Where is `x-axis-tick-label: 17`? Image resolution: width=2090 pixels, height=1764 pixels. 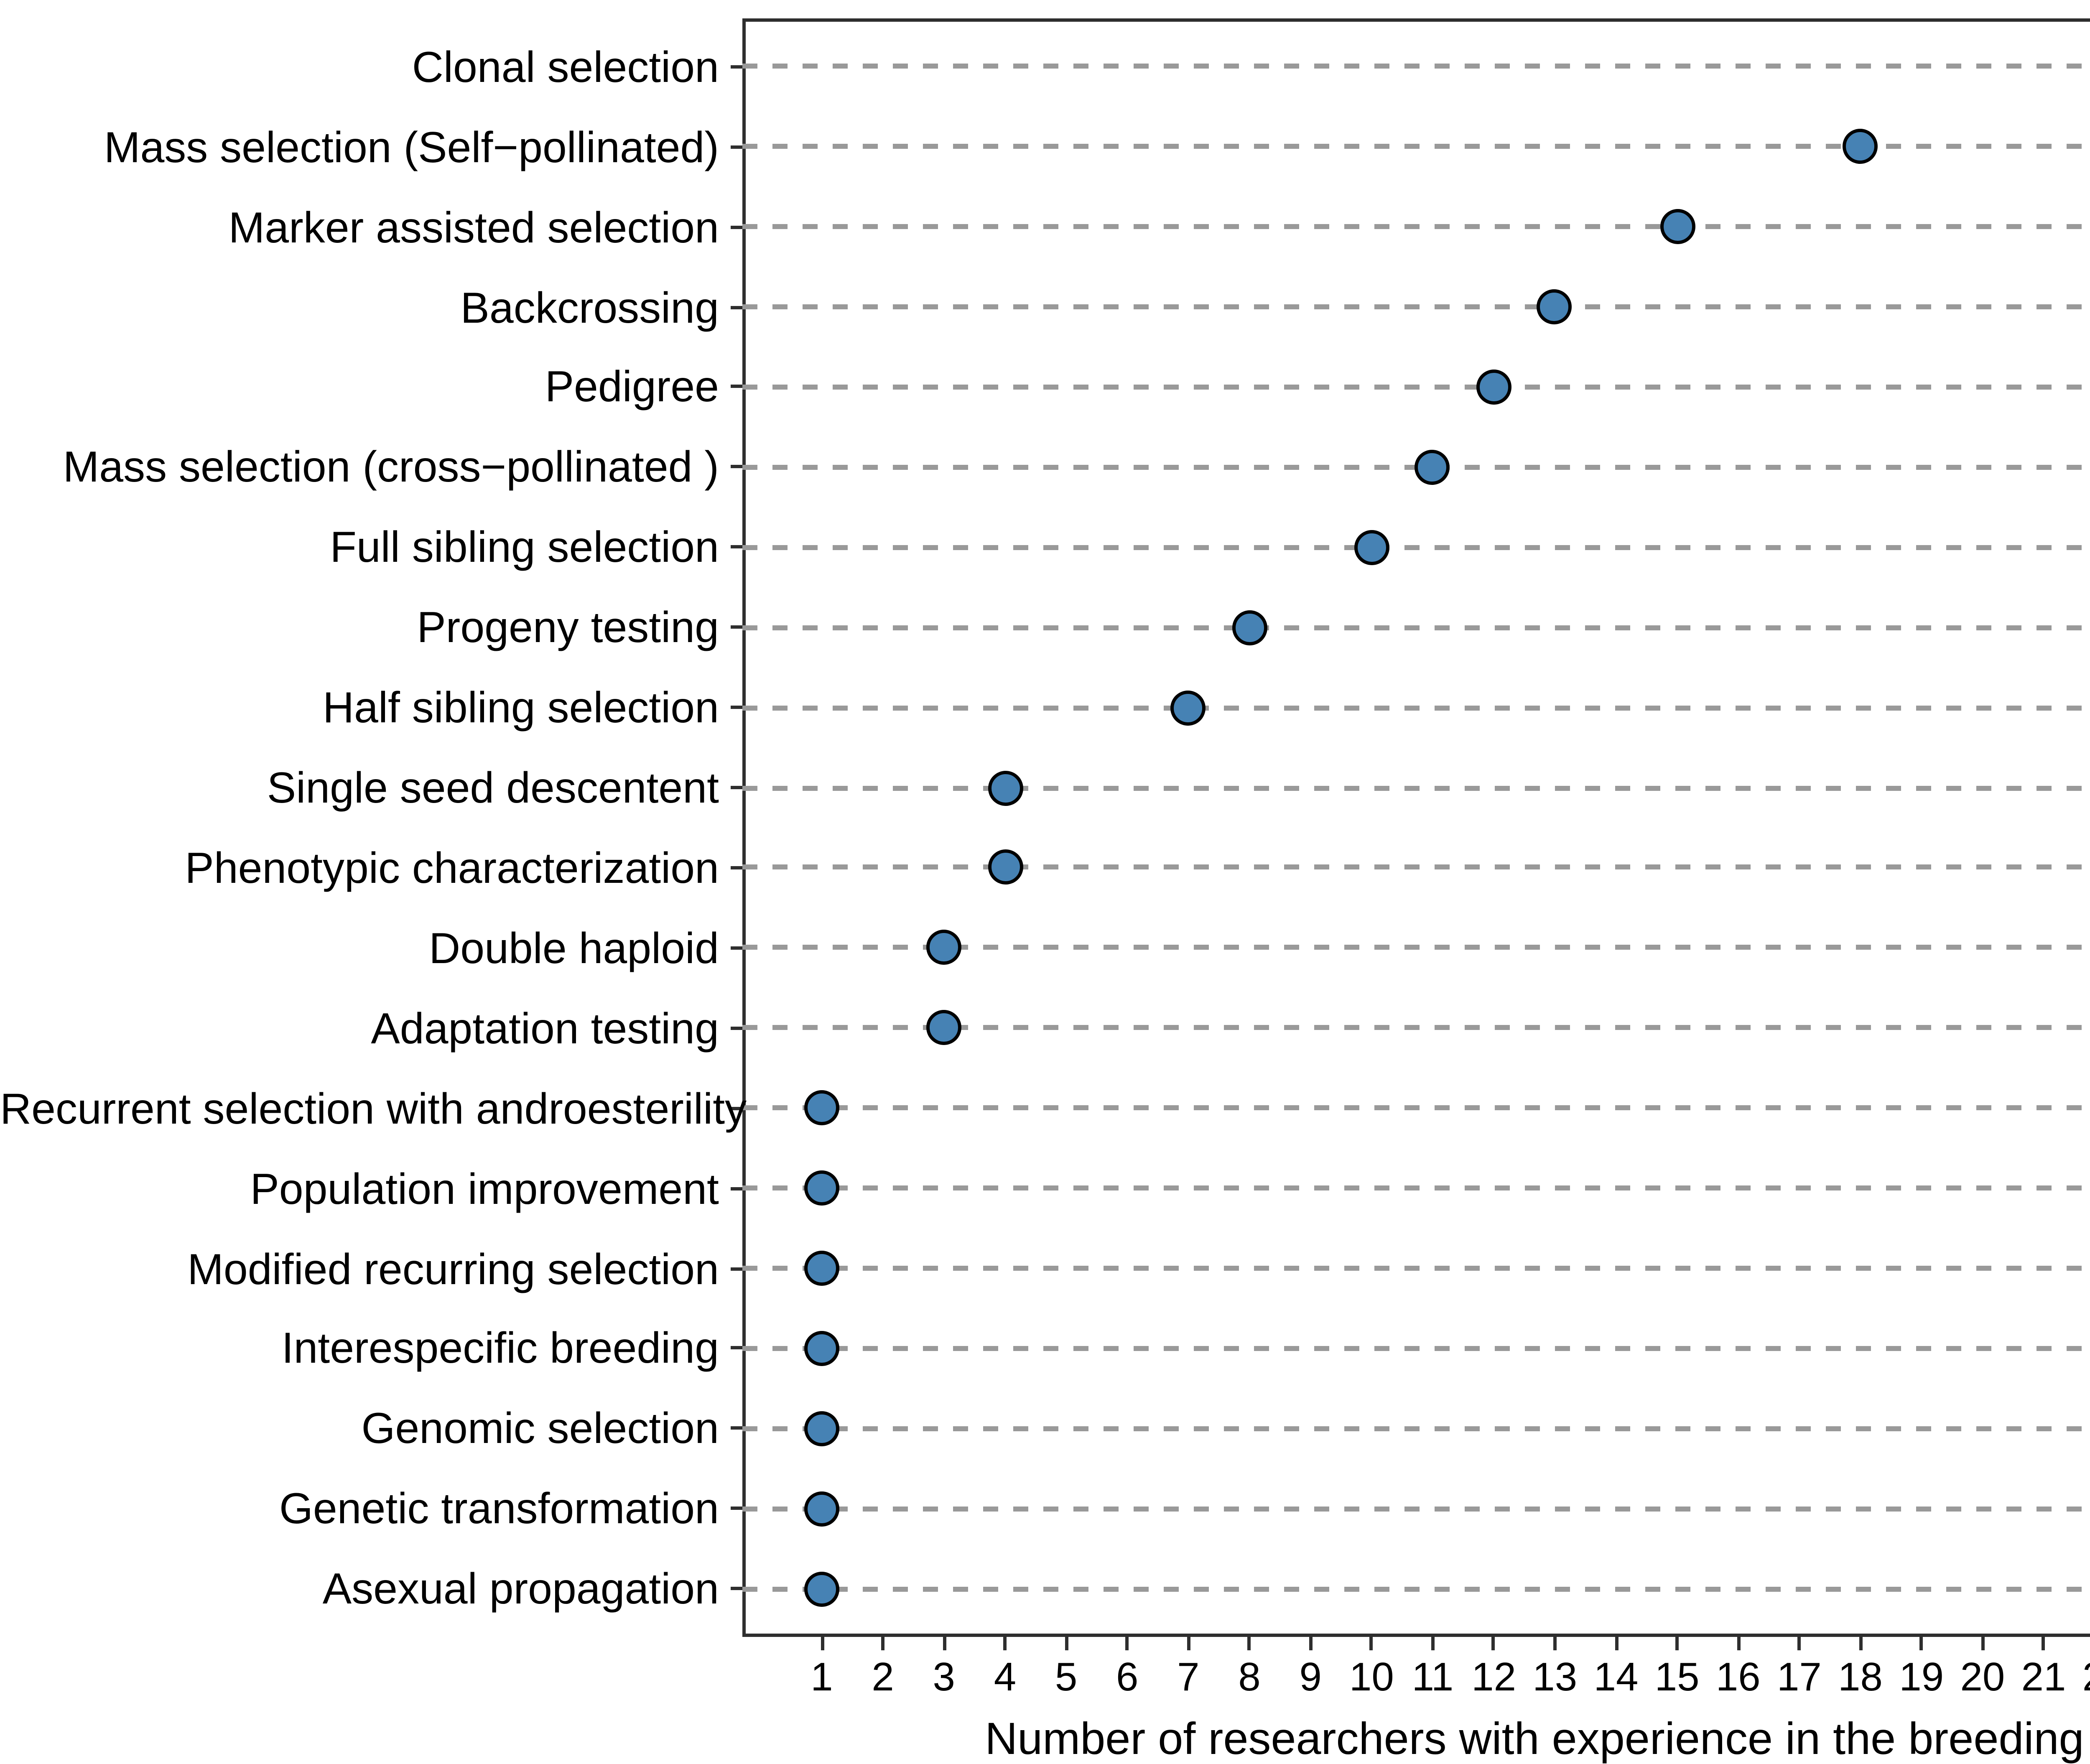 x-axis-tick-label: 17 is located at coordinates (1799, 1677).